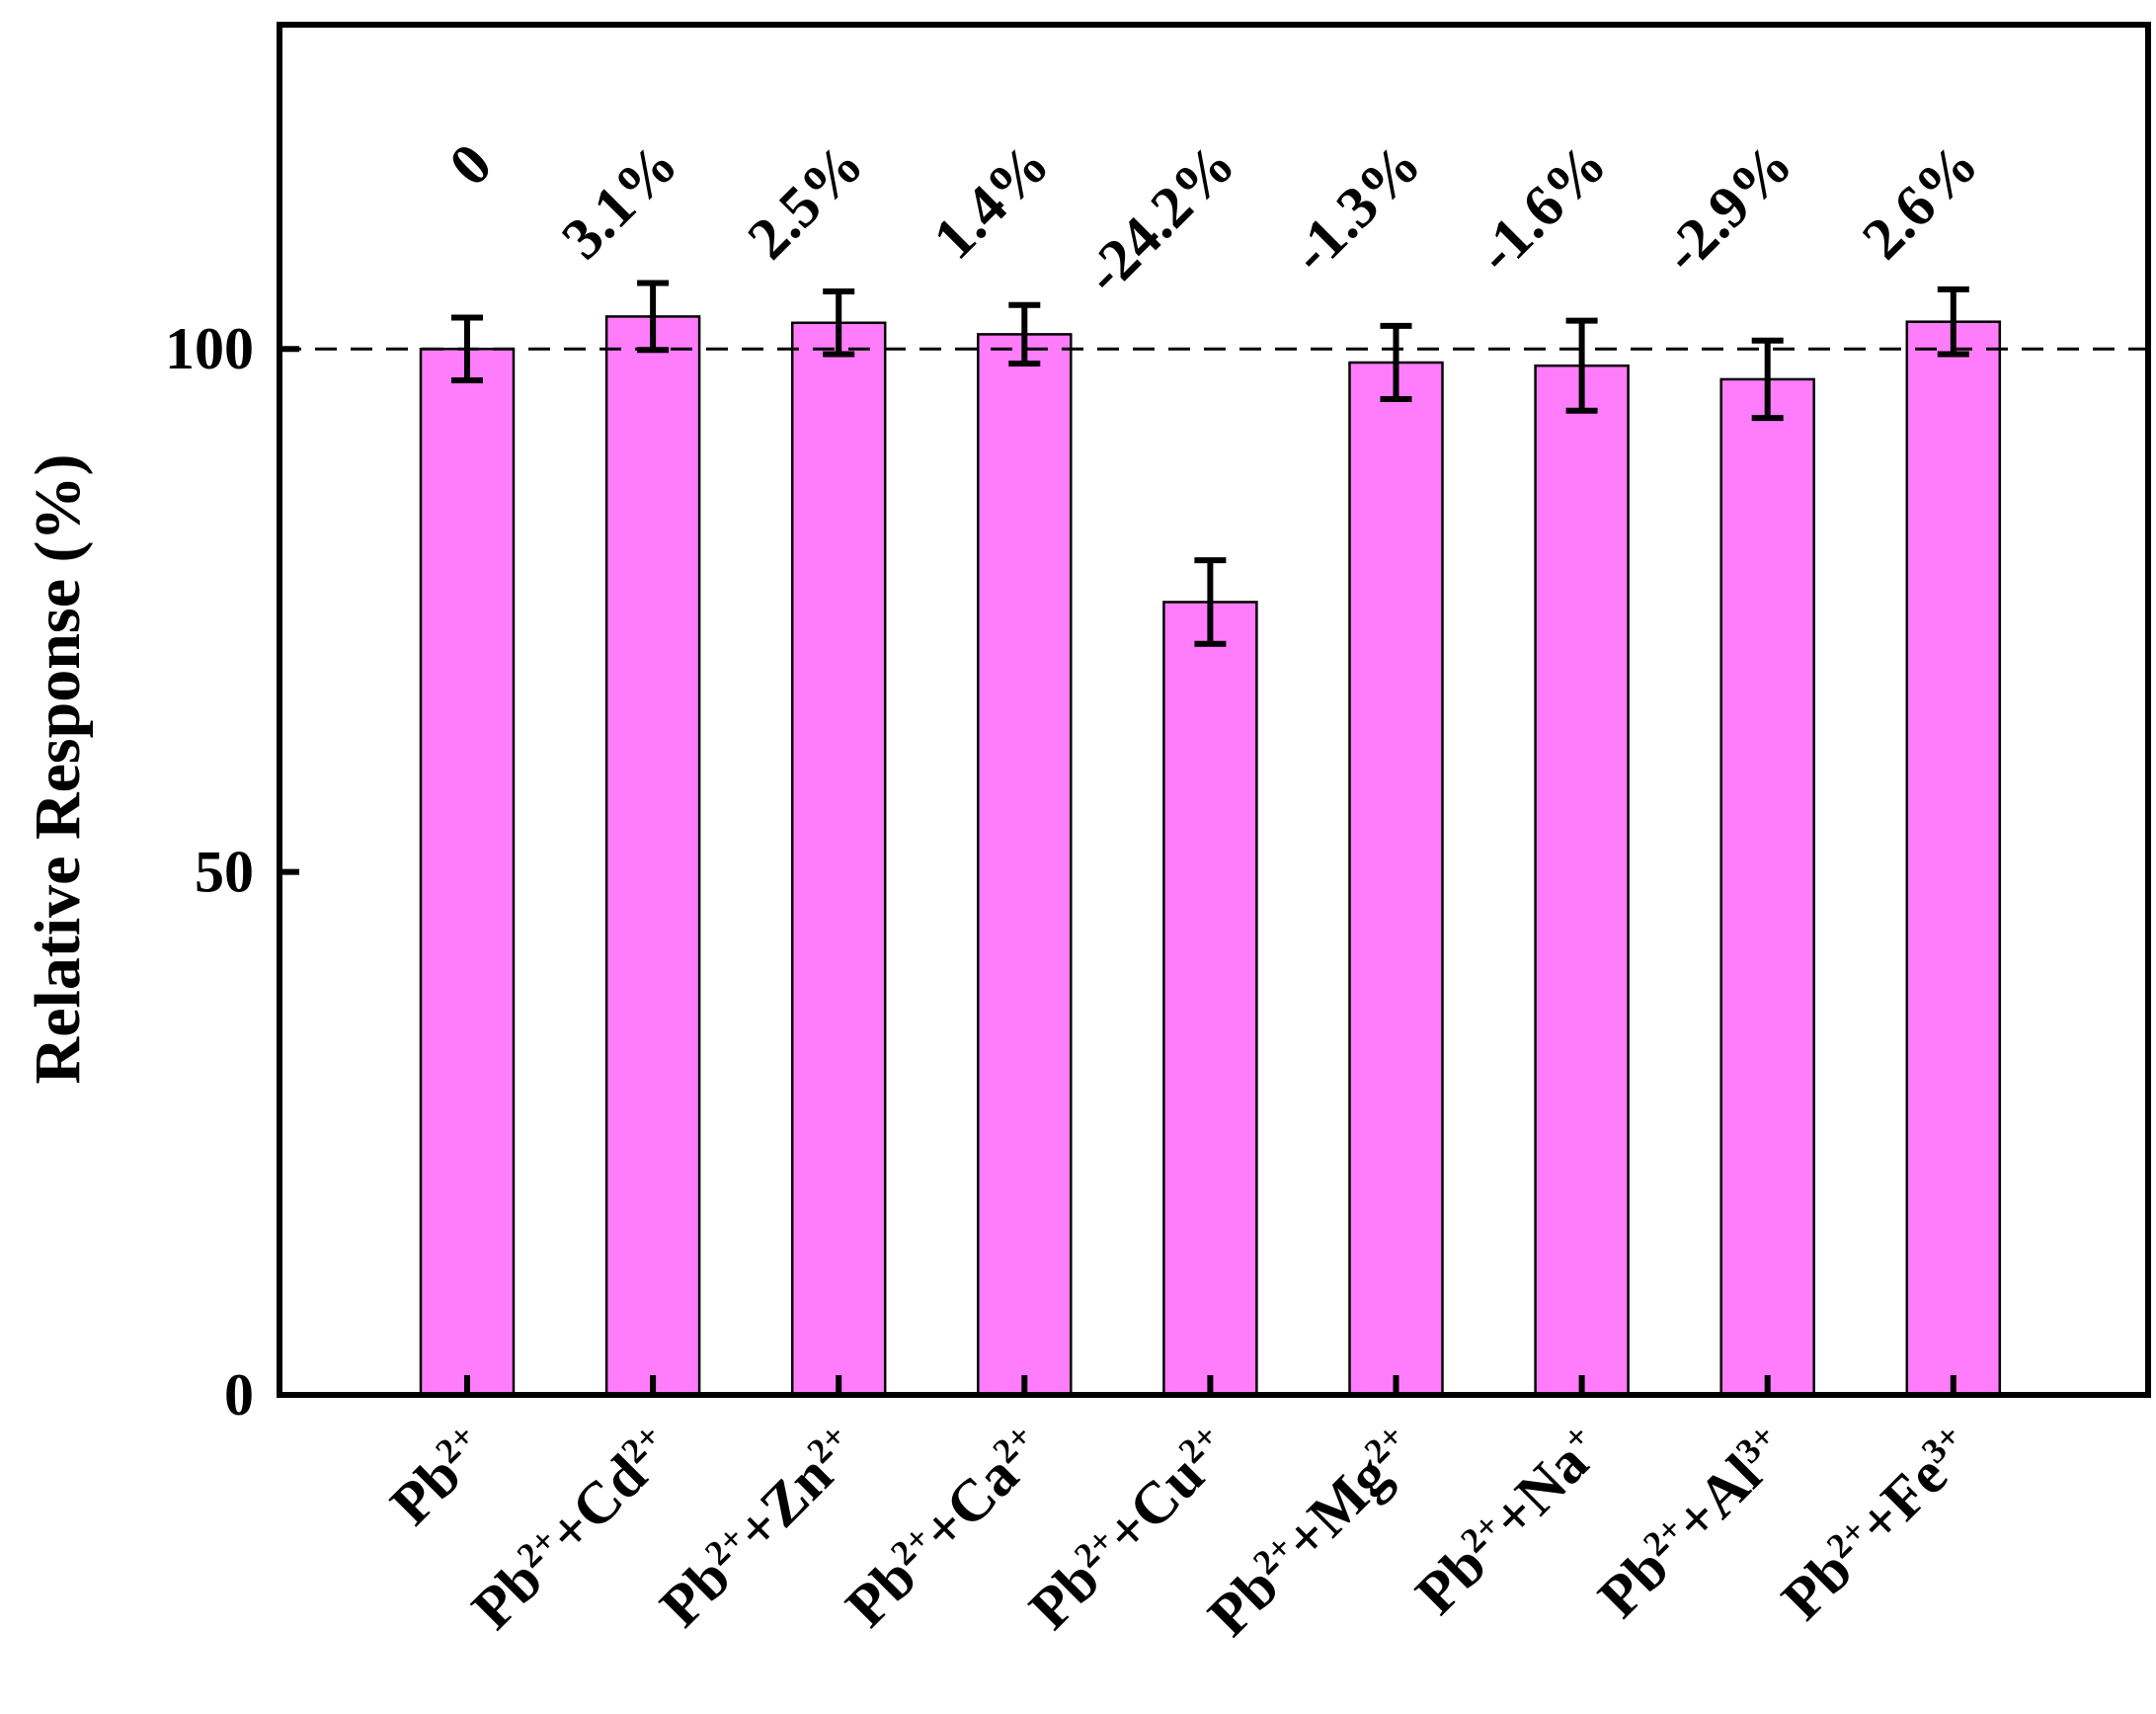 This screenshot has width=2156, height=1714. I want to click on y-tick-label: 100, so click(210, 348).